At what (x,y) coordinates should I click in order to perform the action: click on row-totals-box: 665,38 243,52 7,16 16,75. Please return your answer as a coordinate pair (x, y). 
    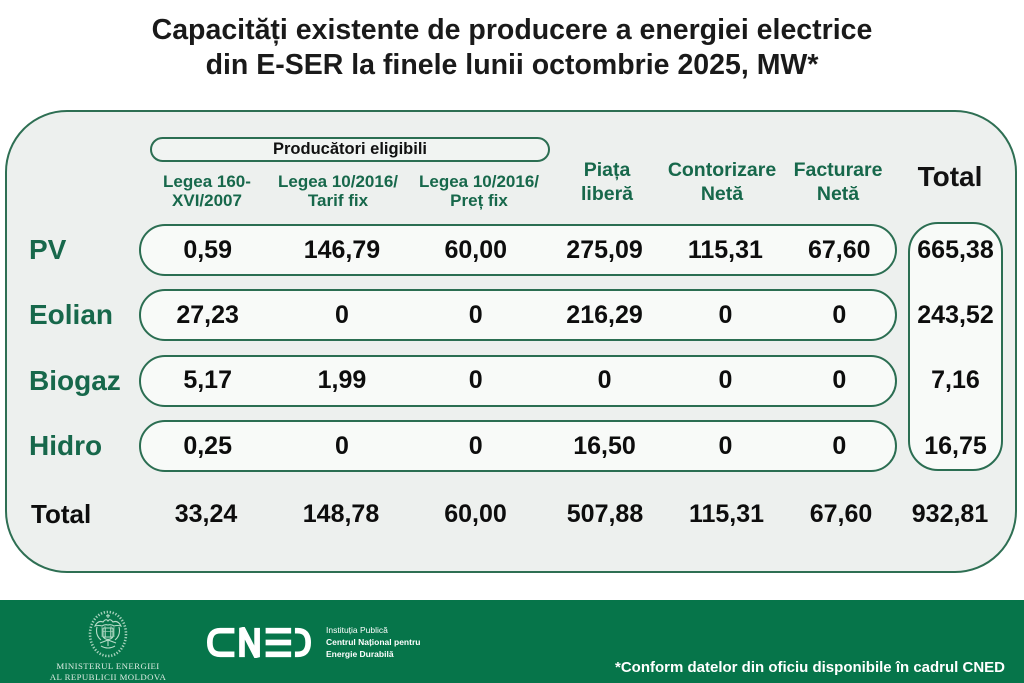
    Looking at the image, I should click on (955, 346).